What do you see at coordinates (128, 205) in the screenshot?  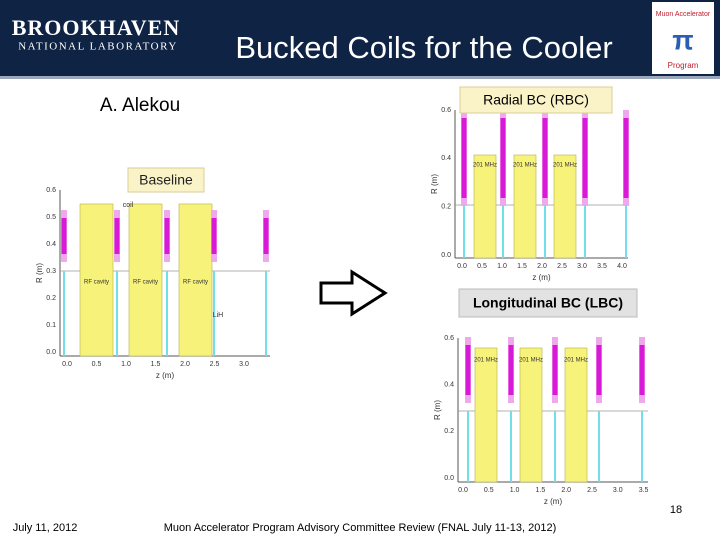 I see `coil-label: coil` at bounding box center [128, 205].